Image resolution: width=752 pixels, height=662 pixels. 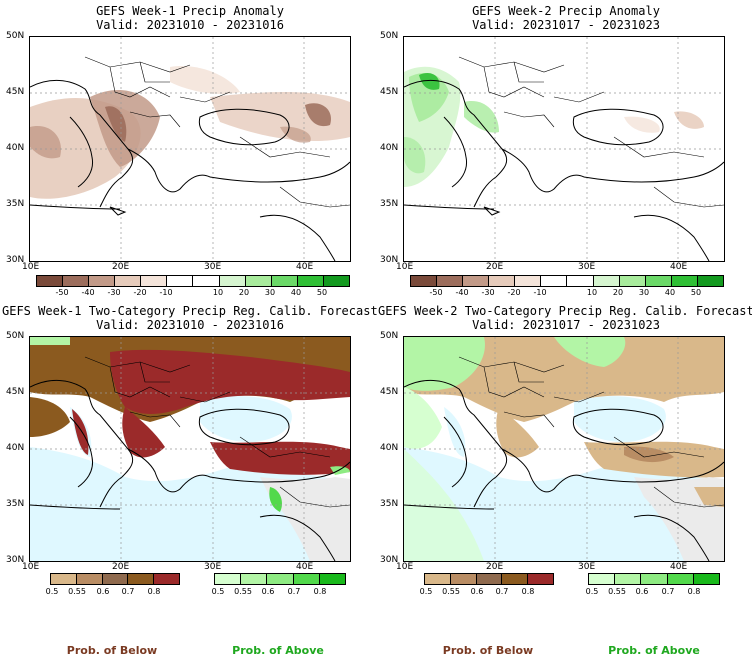 I want to click on above-colorbar, so click(x=654, y=579).